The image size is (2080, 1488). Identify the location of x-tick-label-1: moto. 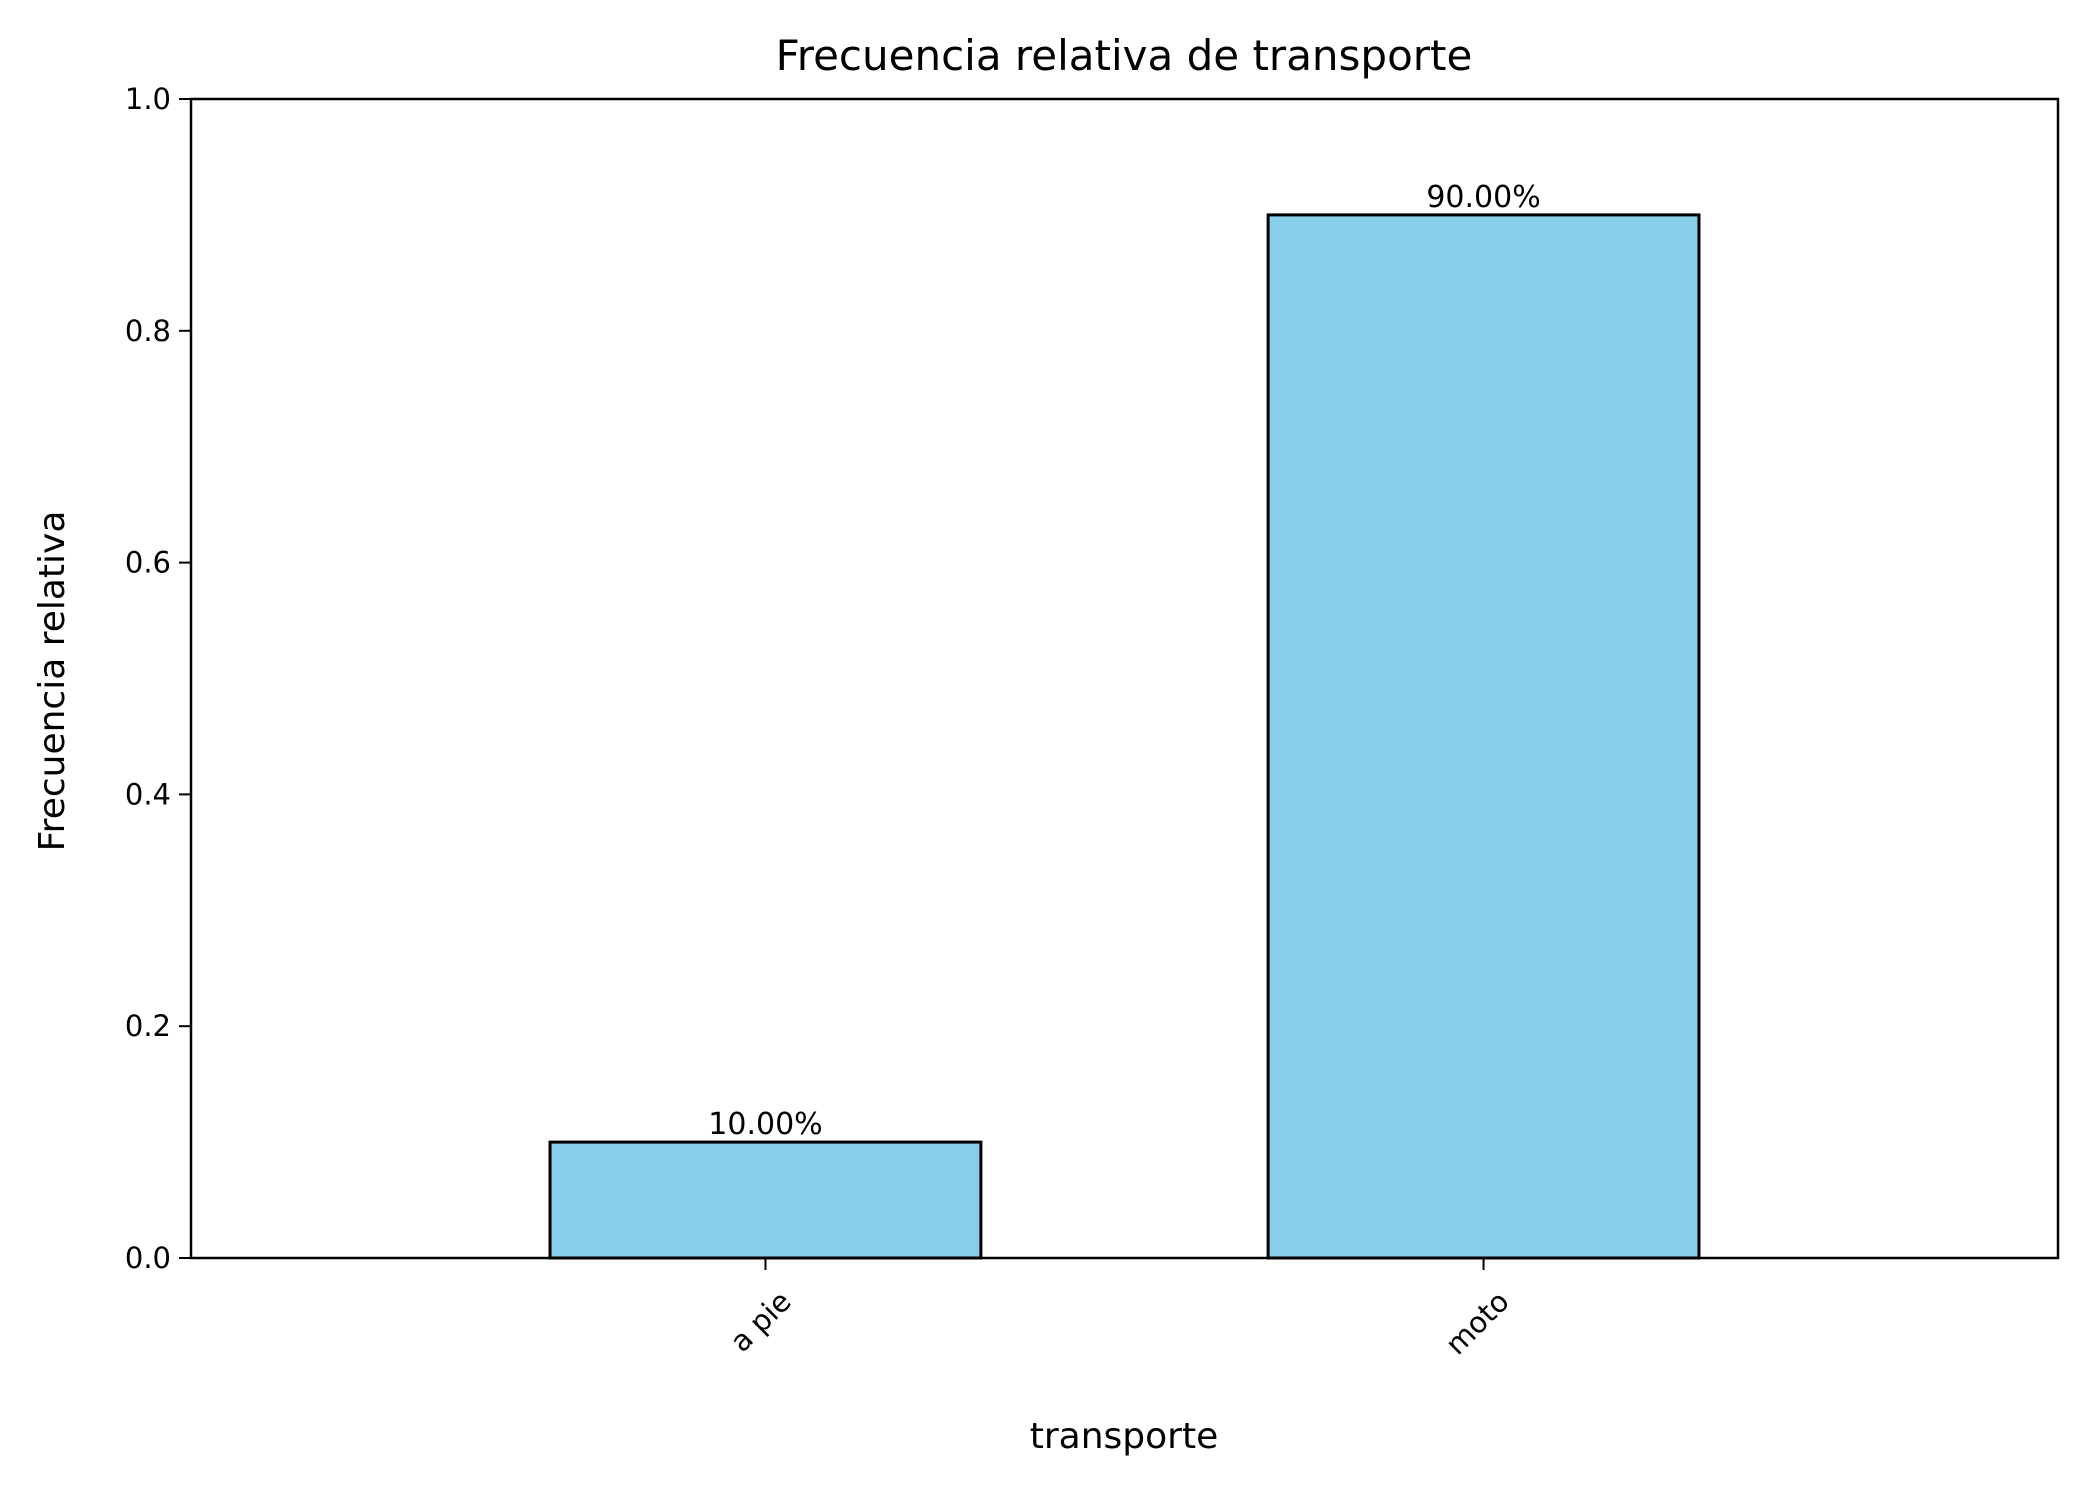
(1477, 1322).